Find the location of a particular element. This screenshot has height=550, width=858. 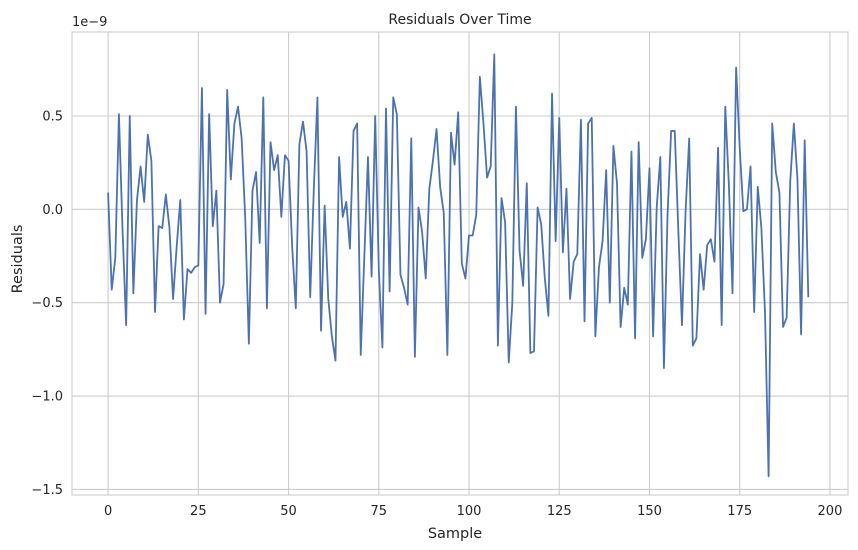

y-axis-offset-text: 1e−9 is located at coordinates (89, 22).